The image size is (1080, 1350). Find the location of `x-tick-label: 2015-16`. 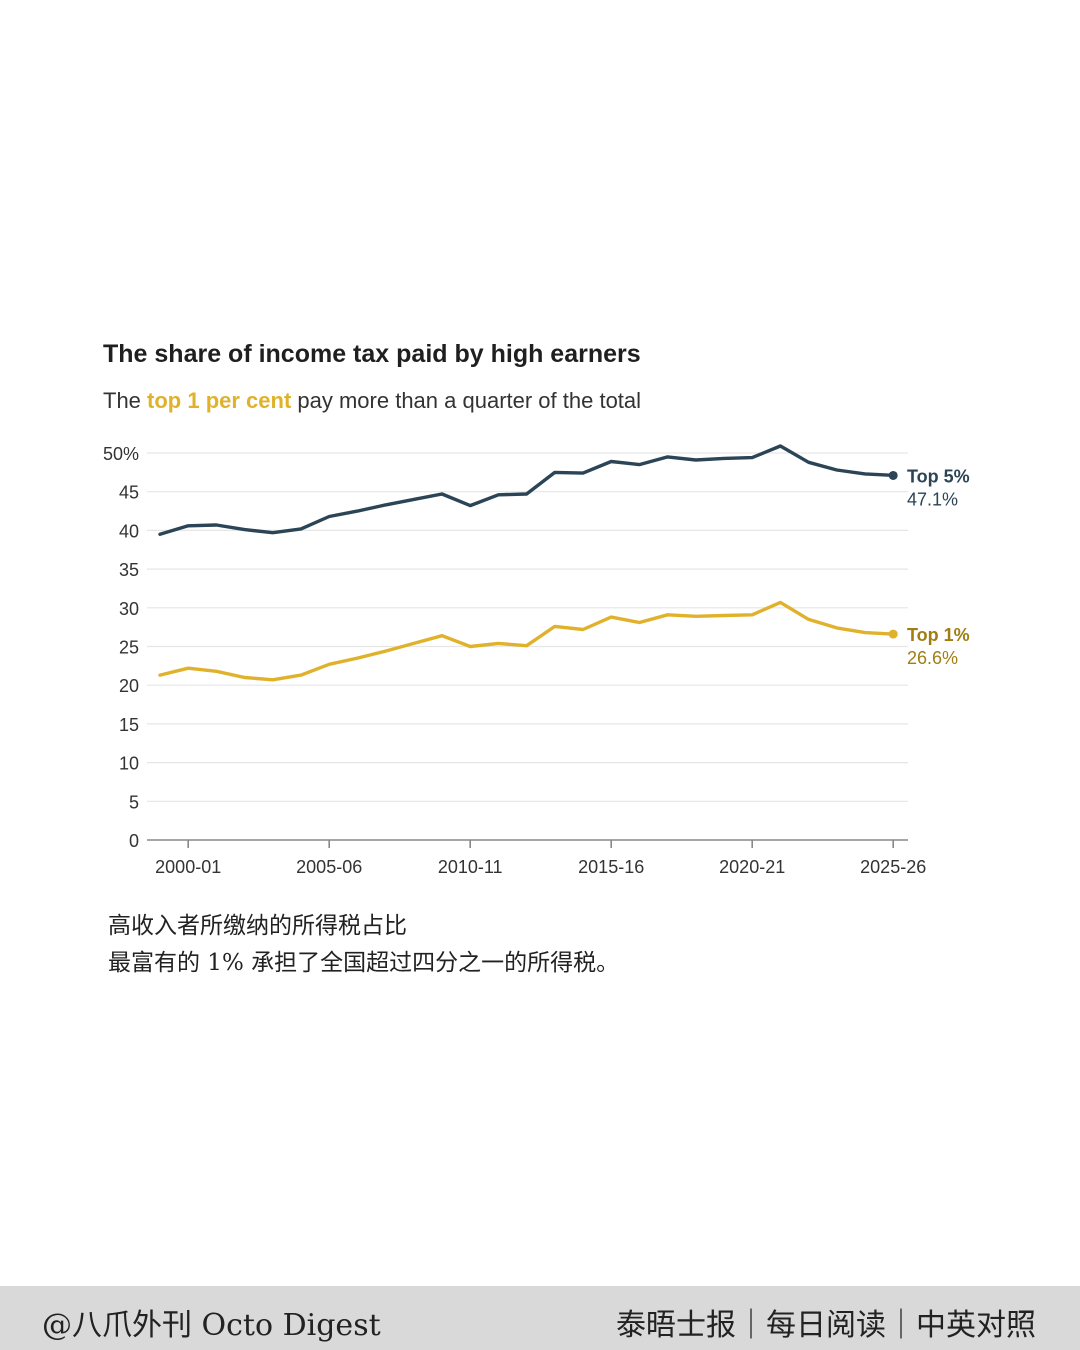

x-tick-label: 2015-16 is located at coordinates (611, 867).